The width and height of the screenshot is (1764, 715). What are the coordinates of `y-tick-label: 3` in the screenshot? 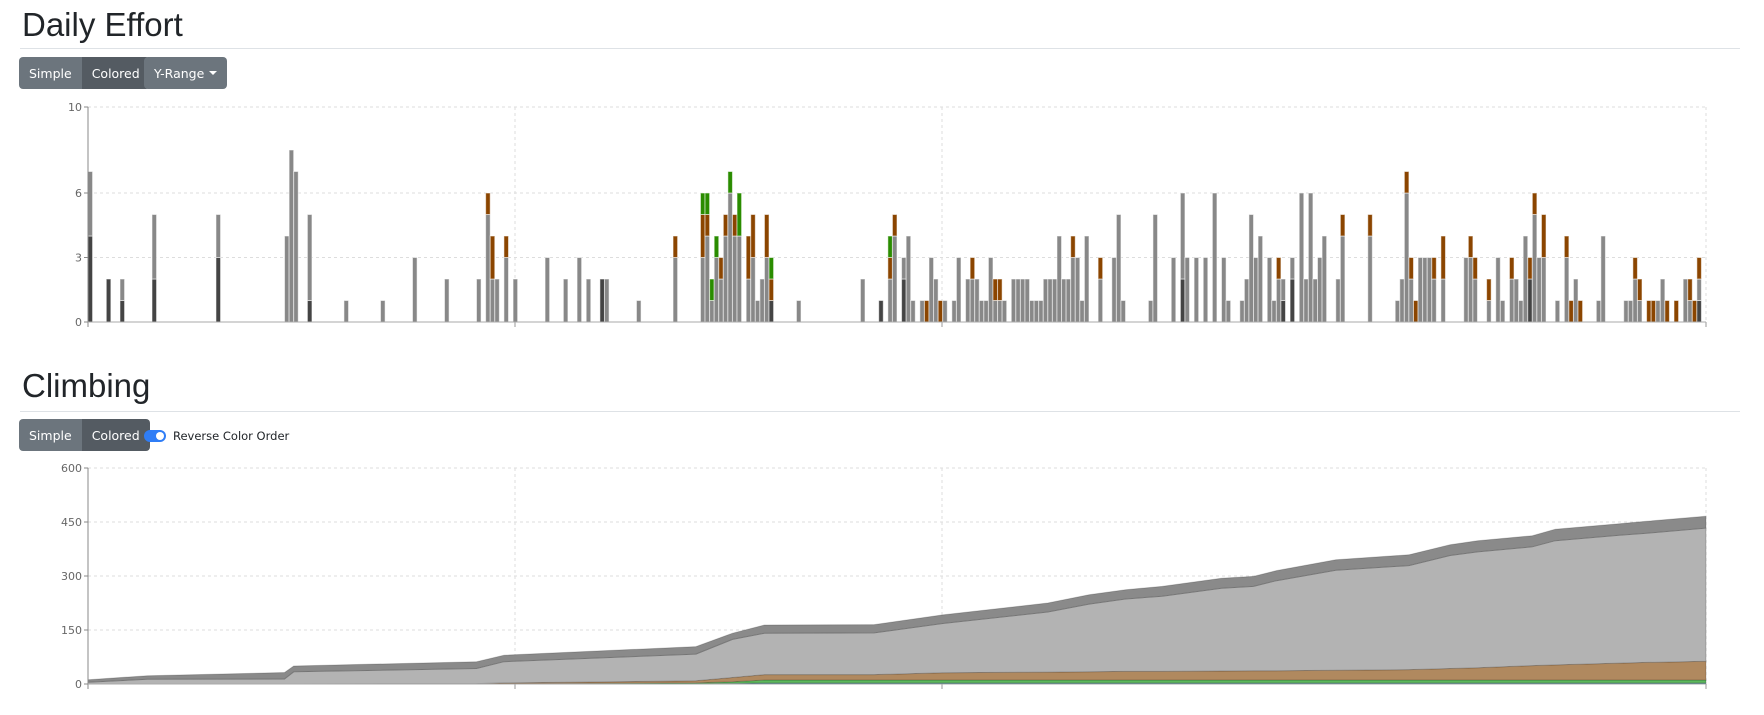 It's located at (78, 258).